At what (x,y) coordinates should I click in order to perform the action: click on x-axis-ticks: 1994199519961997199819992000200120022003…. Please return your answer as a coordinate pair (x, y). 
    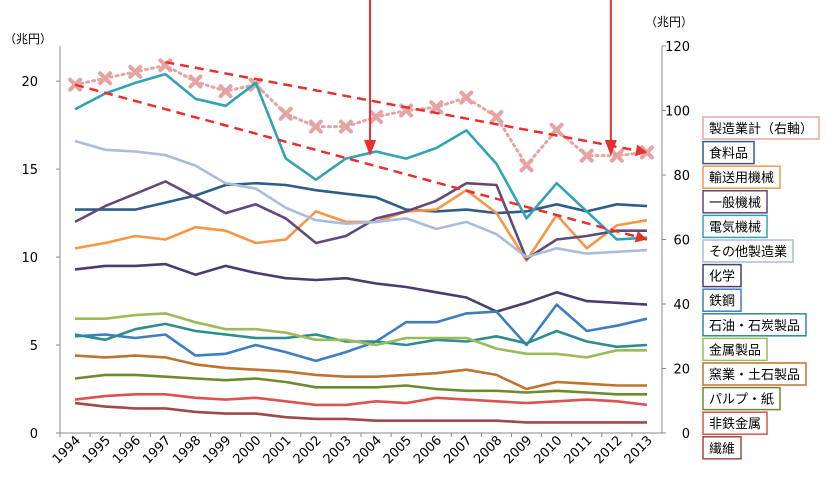
    Looking at the image, I should click on (353, 450).